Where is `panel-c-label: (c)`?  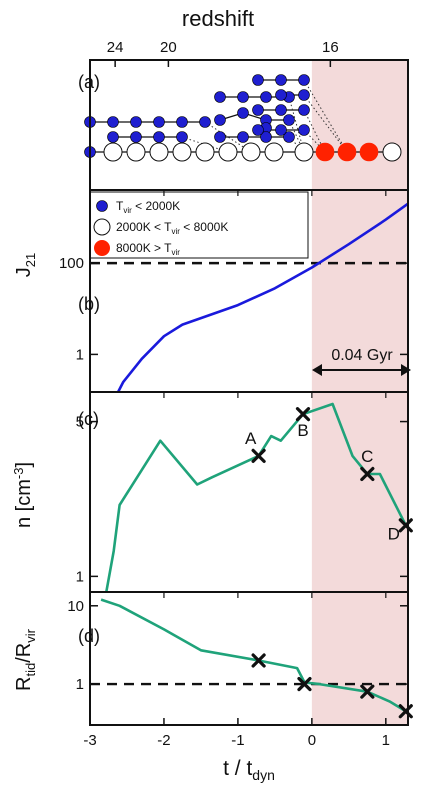 panel-c-label: (c) is located at coordinates (88, 419).